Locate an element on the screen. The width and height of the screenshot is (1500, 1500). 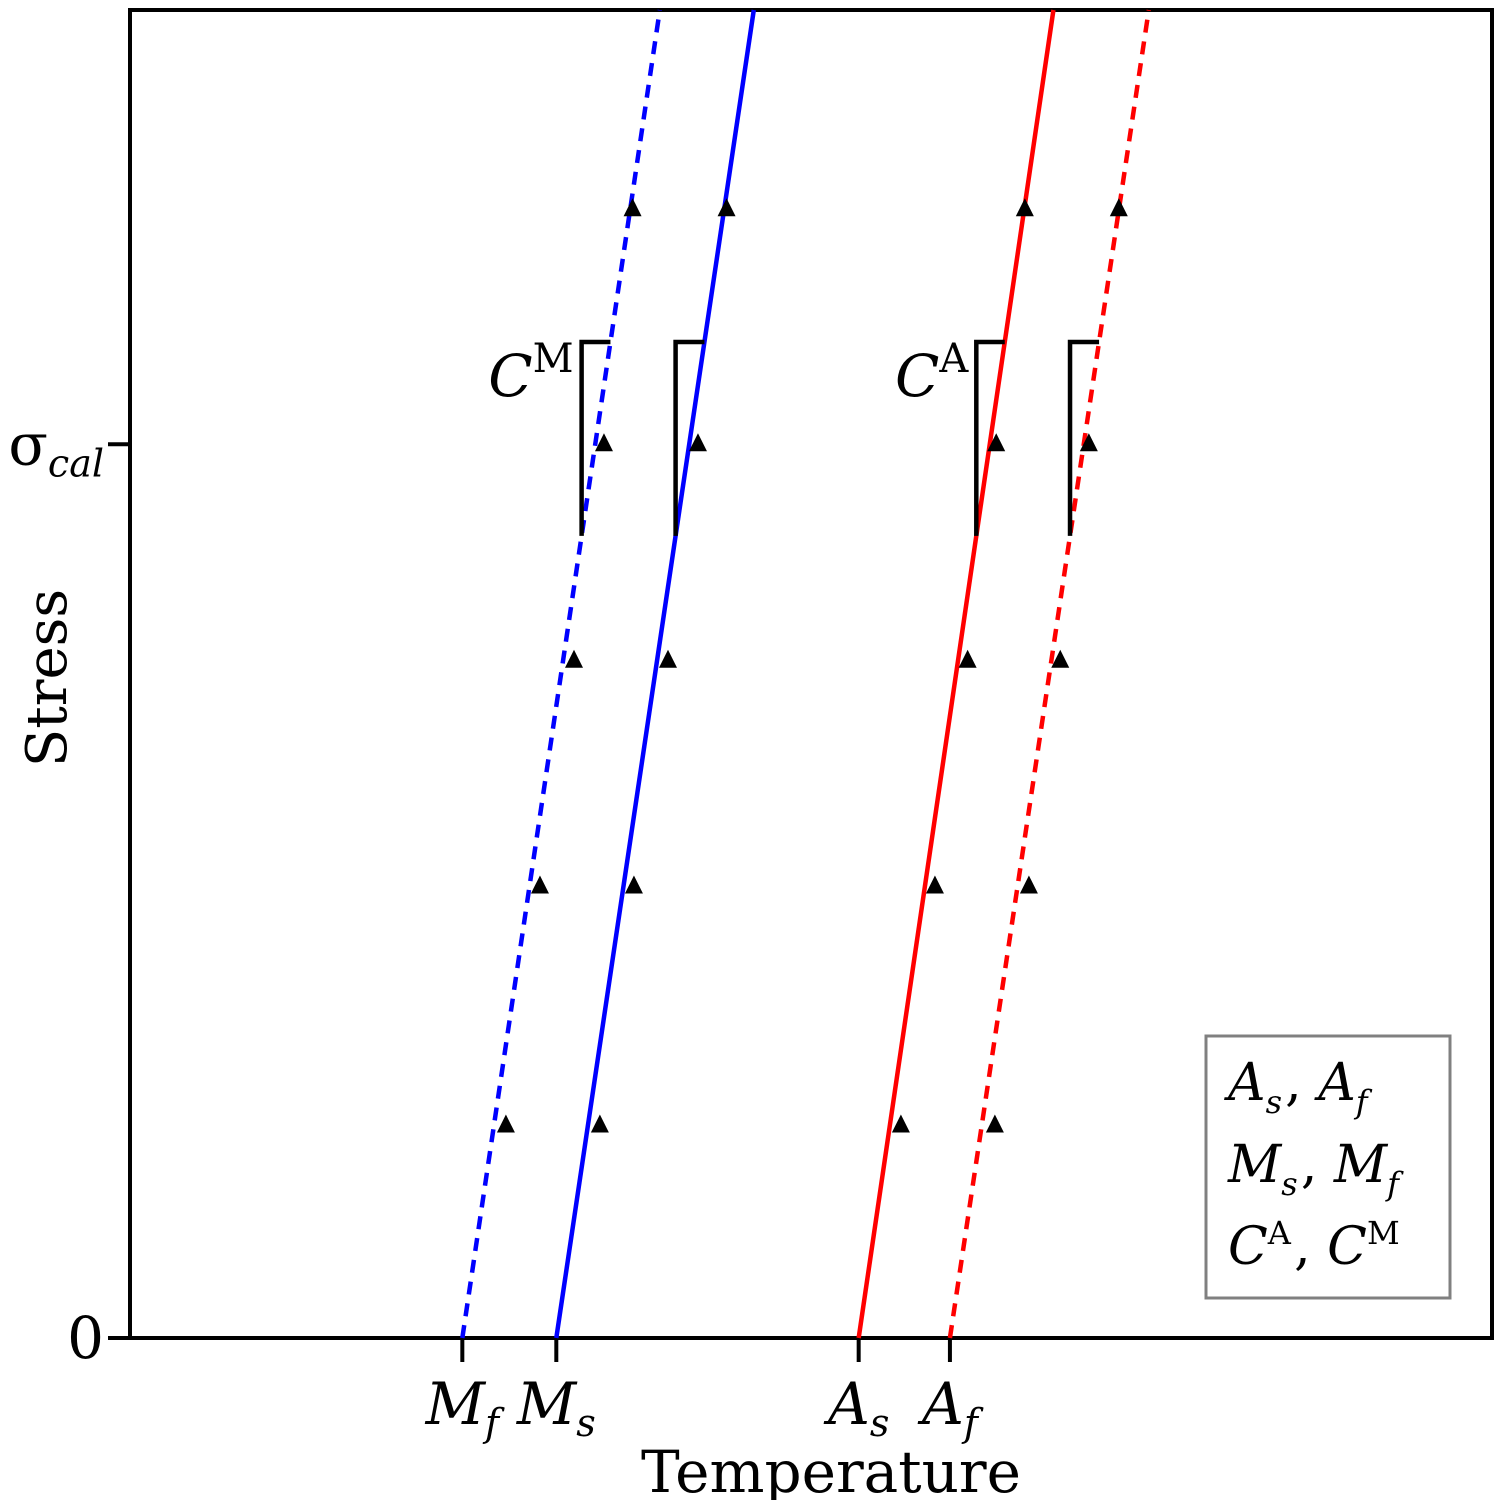
series-line-ms is located at coordinates (655, 674).